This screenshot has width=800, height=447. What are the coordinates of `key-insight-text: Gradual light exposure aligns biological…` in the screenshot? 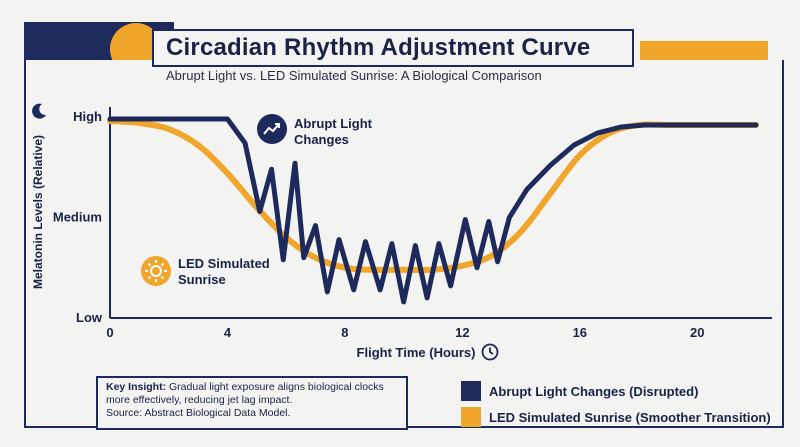 It's located at (245, 393).